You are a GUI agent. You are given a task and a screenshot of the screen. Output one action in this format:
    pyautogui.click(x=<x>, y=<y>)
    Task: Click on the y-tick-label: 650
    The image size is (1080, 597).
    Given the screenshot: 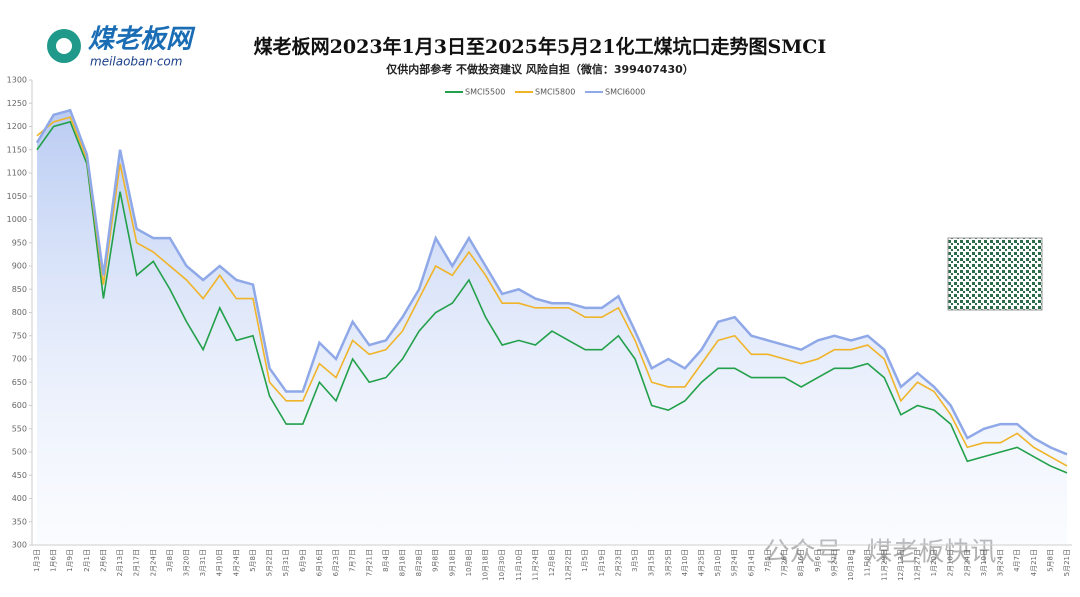 What is the action you would take?
    pyautogui.click(x=19, y=382)
    